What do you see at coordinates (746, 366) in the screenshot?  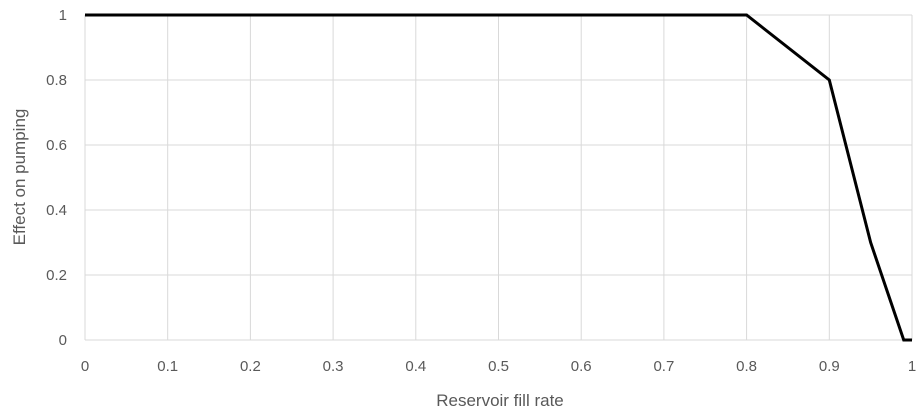 I see `x-tick-label: 0.8` at bounding box center [746, 366].